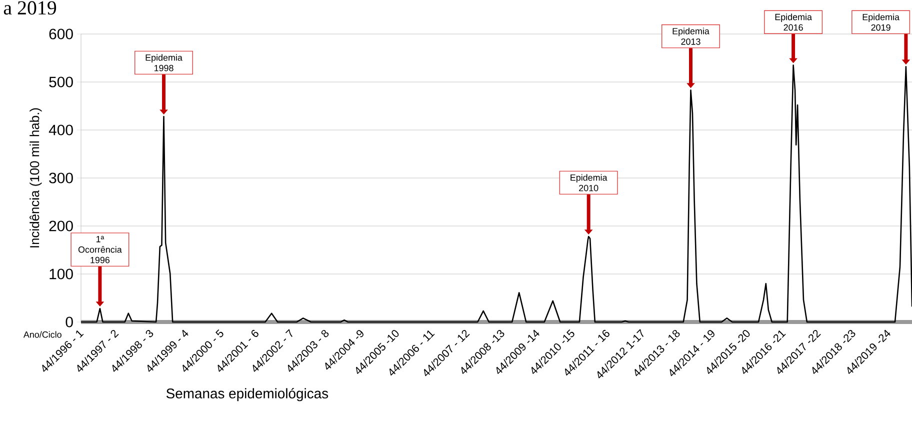  Describe the element at coordinates (589, 183) in the screenshot. I see `annotation: Epidemia 2010` at that location.